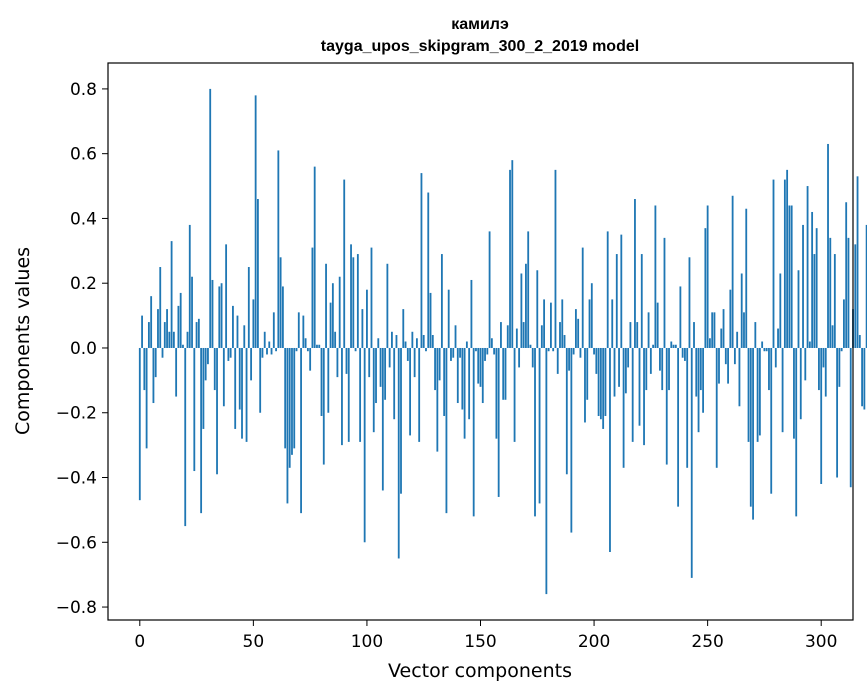  I want to click on x-tick-label: 150, so click(480, 642).